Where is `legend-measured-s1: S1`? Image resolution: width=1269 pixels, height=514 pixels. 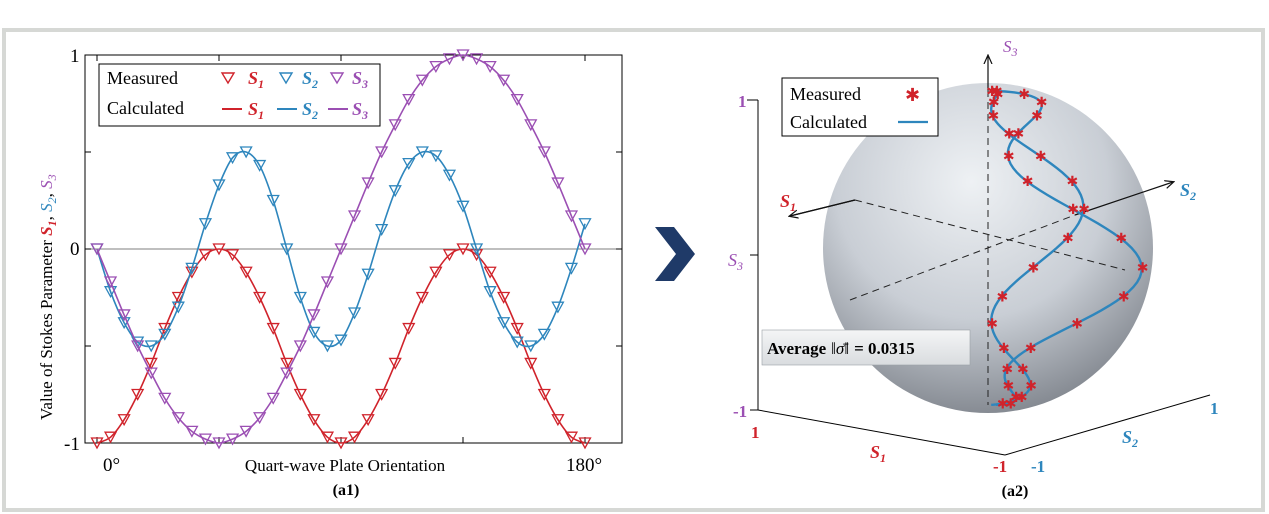
legend-measured-s1: S1 is located at coordinates (256, 79).